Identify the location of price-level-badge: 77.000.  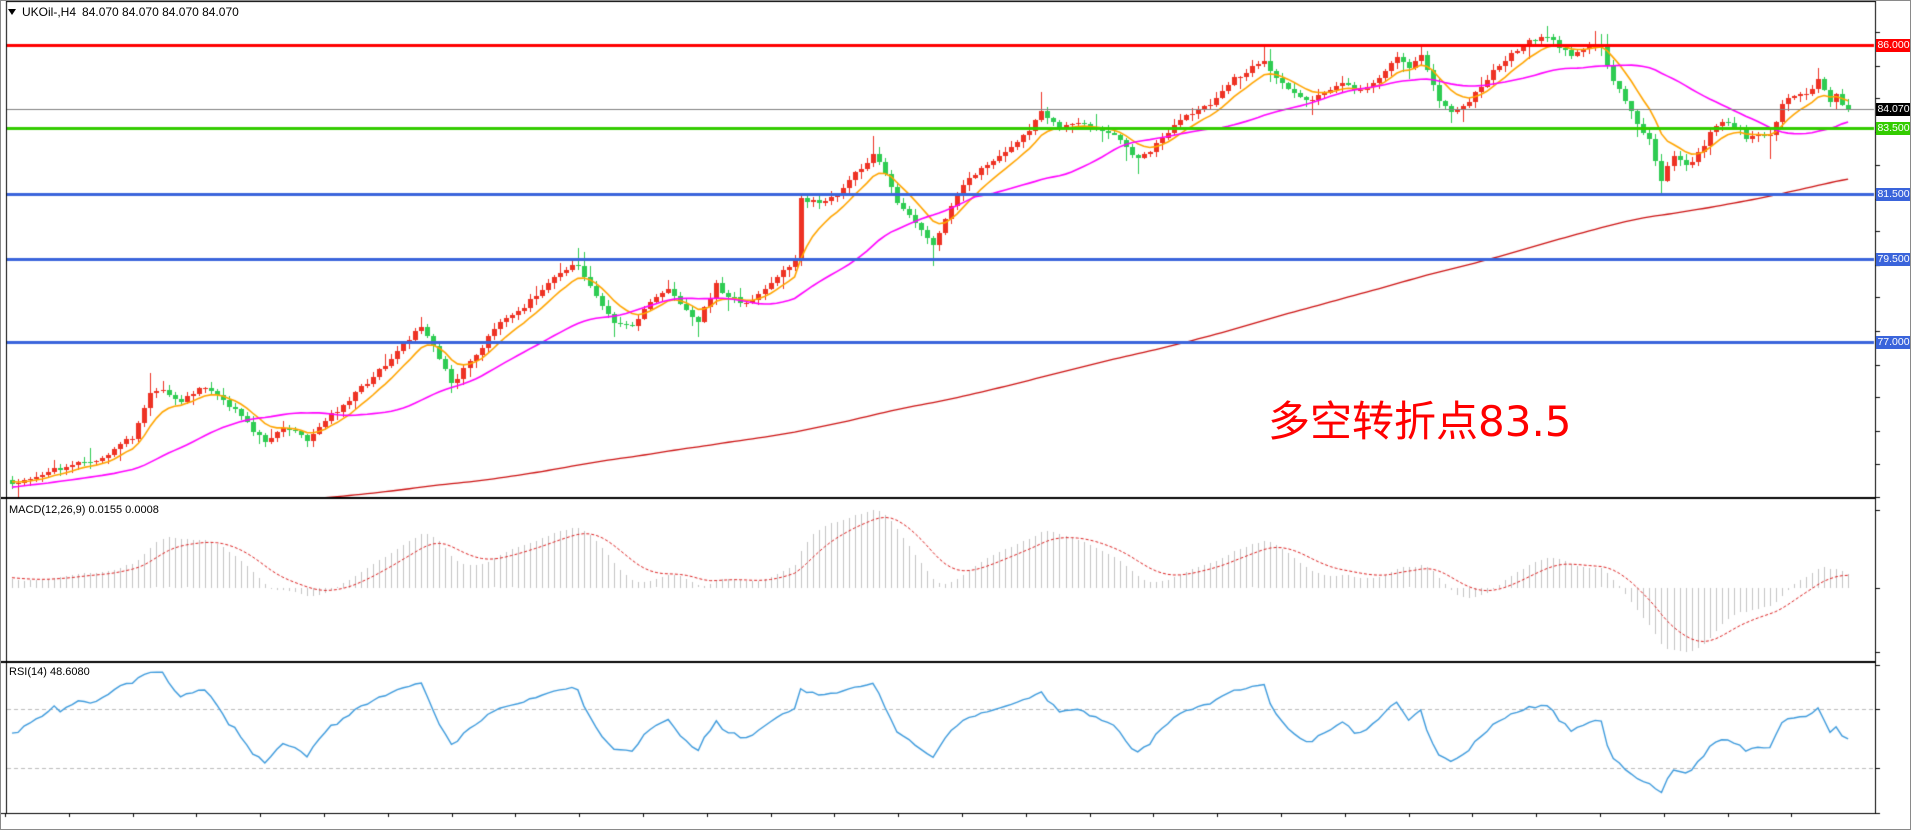
(1893, 342).